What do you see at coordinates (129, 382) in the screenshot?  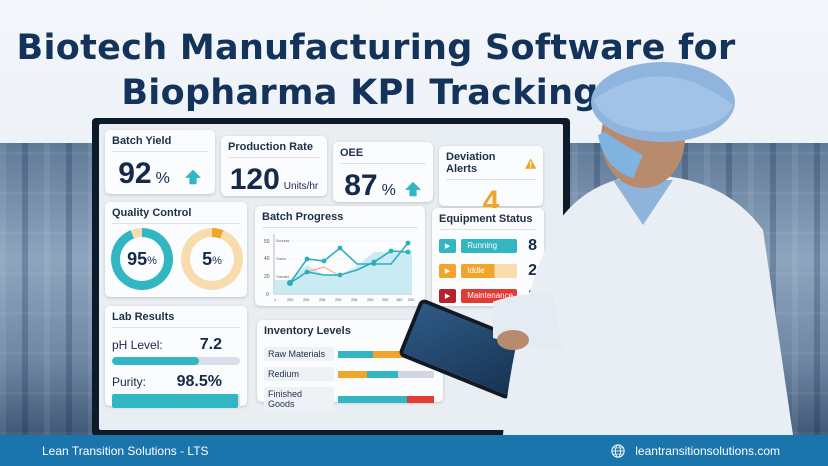 I see `purity-label: Purity:` at bounding box center [129, 382].